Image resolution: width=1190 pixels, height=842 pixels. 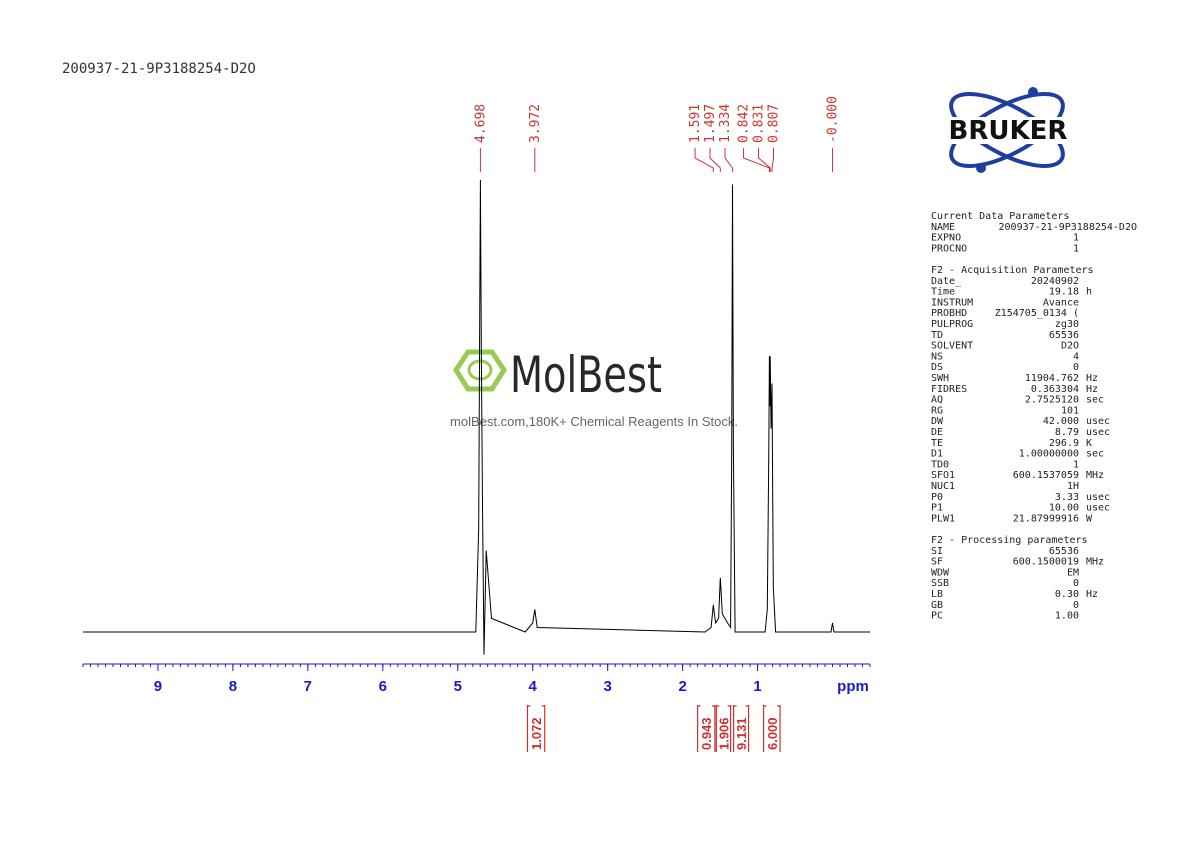 What do you see at coordinates (723, 733) in the screenshot?
I see `integral-label: 1.906` at bounding box center [723, 733].